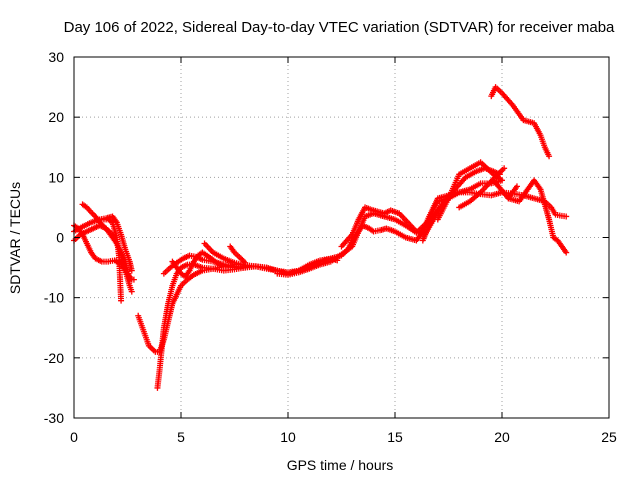  What do you see at coordinates (74, 437) in the screenshot?
I see `x-tick-label: 0` at bounding box center [74, 437].